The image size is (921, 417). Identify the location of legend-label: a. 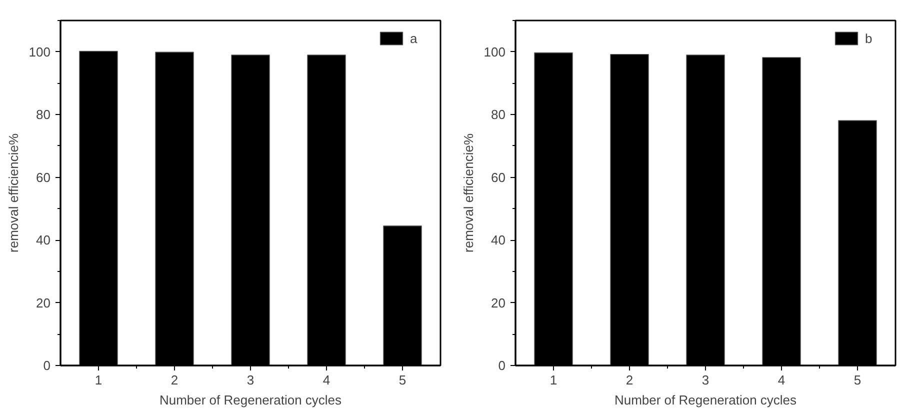
(414, 38).